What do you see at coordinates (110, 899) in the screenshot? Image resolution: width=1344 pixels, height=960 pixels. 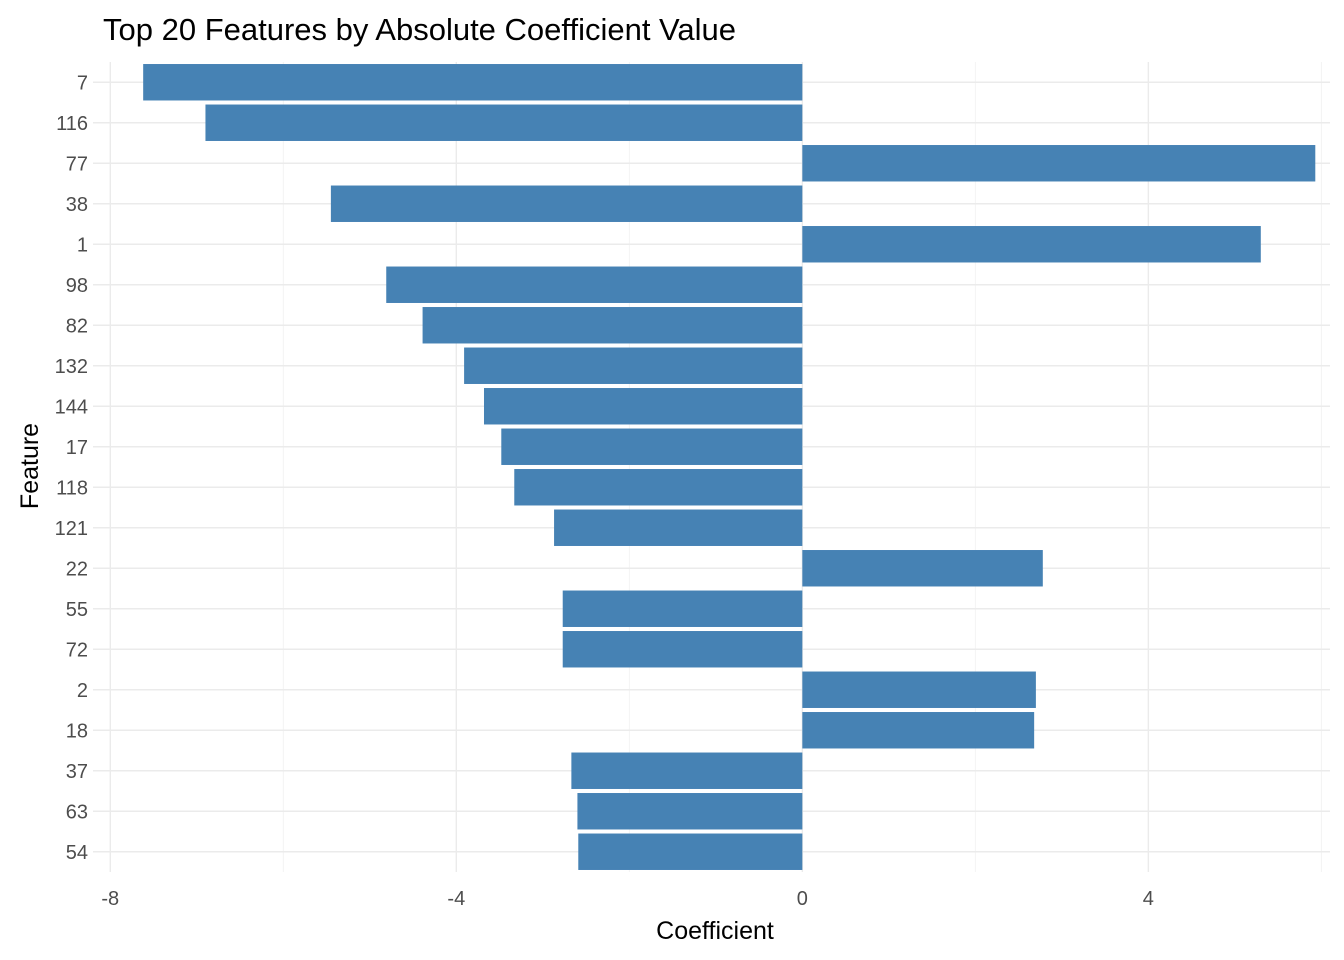 I see `x-tick-label: -8` at bounding box center [110, 899].